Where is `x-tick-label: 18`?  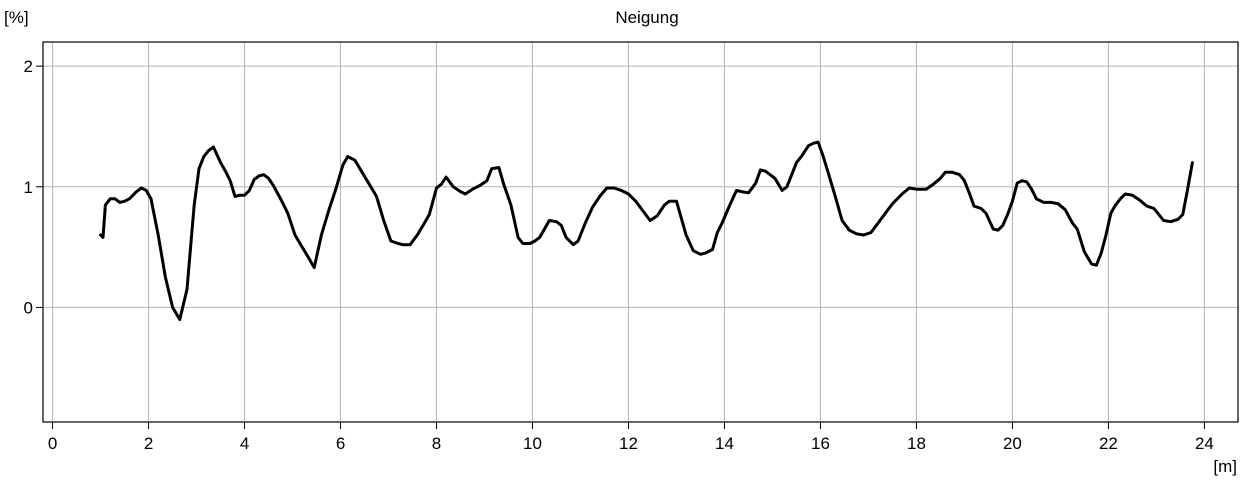
x-tick-label: 18 is located at coordinates (916, 443).